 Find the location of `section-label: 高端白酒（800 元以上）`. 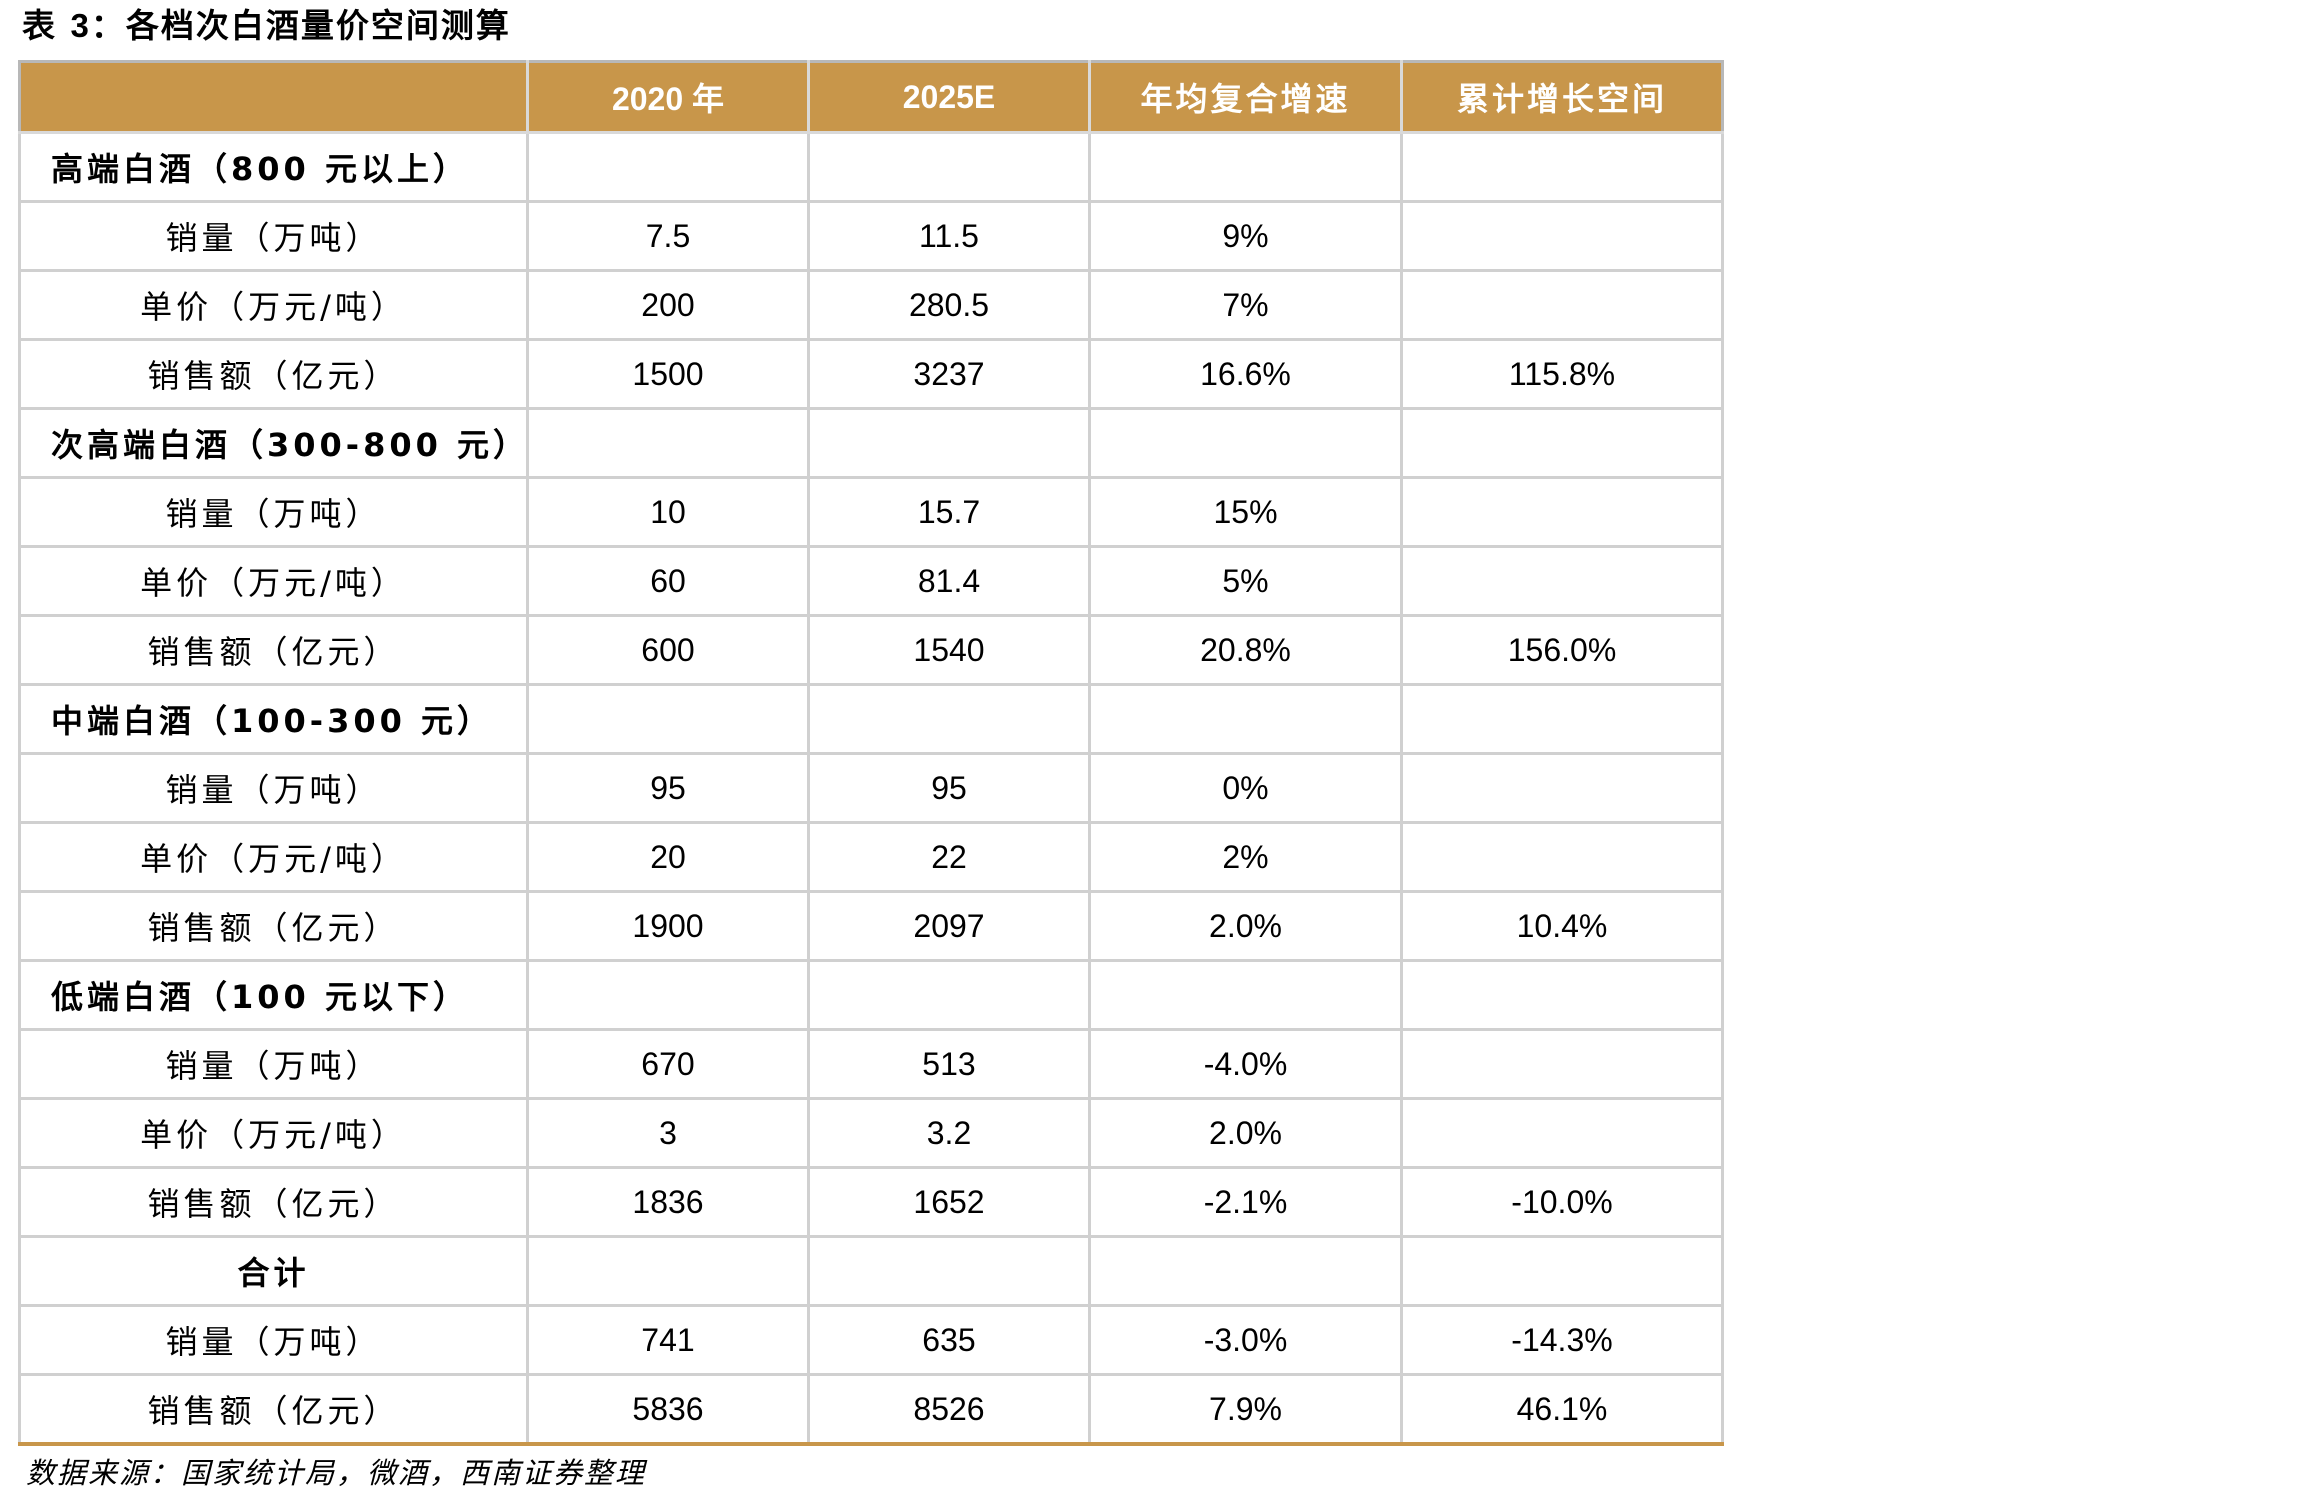

section-label: 高端白酒（800 元以上） is located at coordinates (273, 167).